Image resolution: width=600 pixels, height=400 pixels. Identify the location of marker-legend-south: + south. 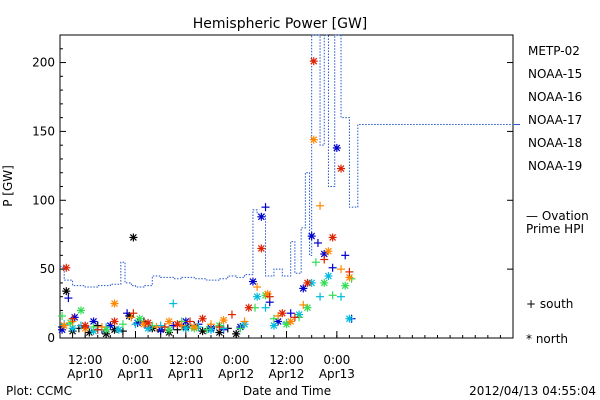
(549, 304).